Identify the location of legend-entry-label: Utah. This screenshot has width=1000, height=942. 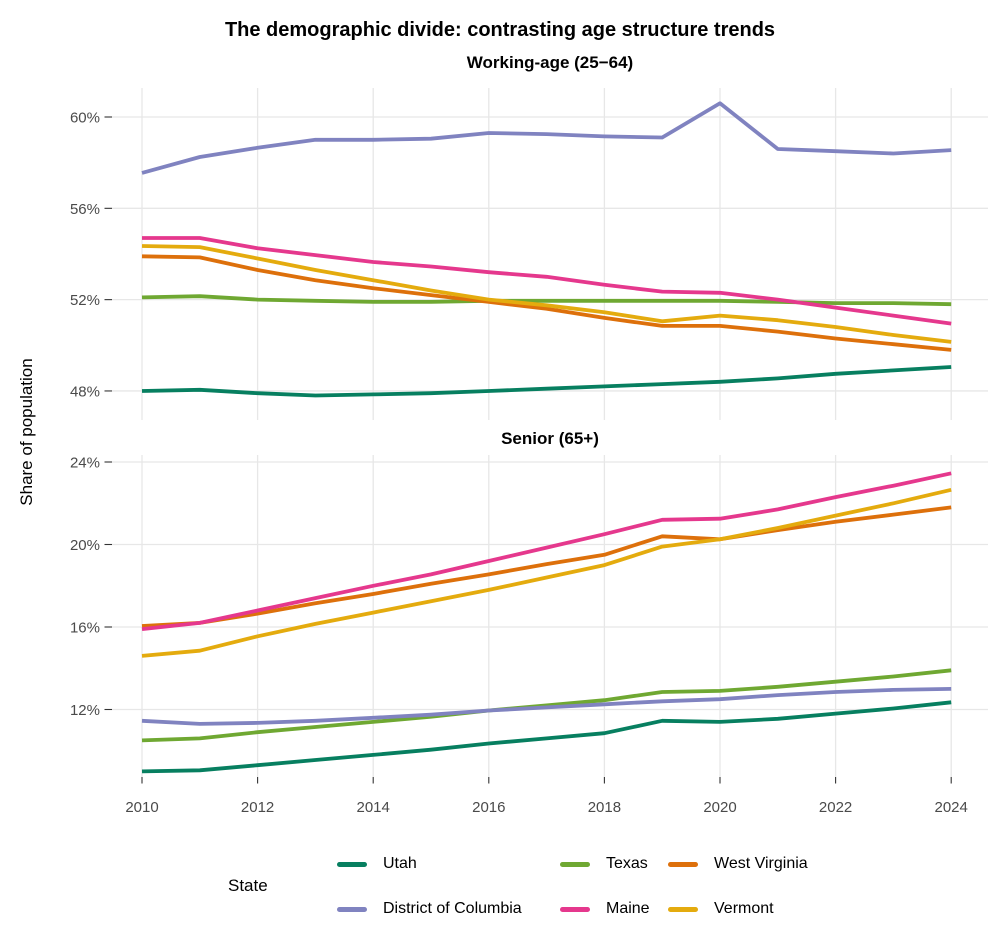
(400, 863).